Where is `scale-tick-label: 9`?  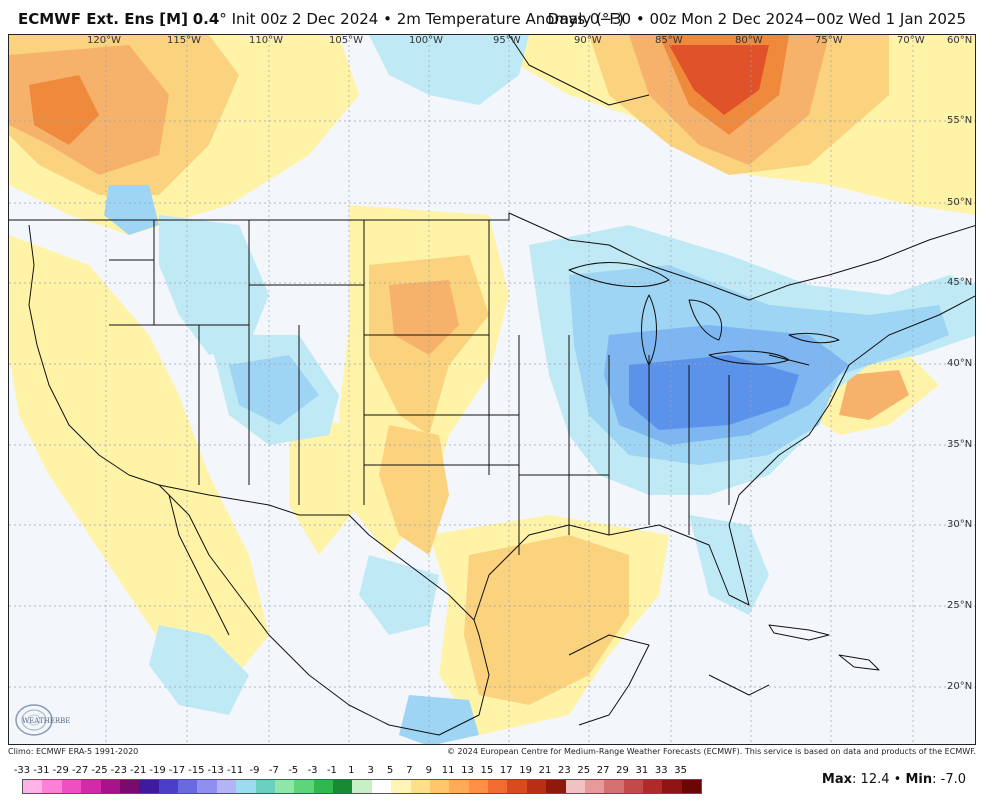 scale-tick-label: 9 is located at coordinates (428, 770).